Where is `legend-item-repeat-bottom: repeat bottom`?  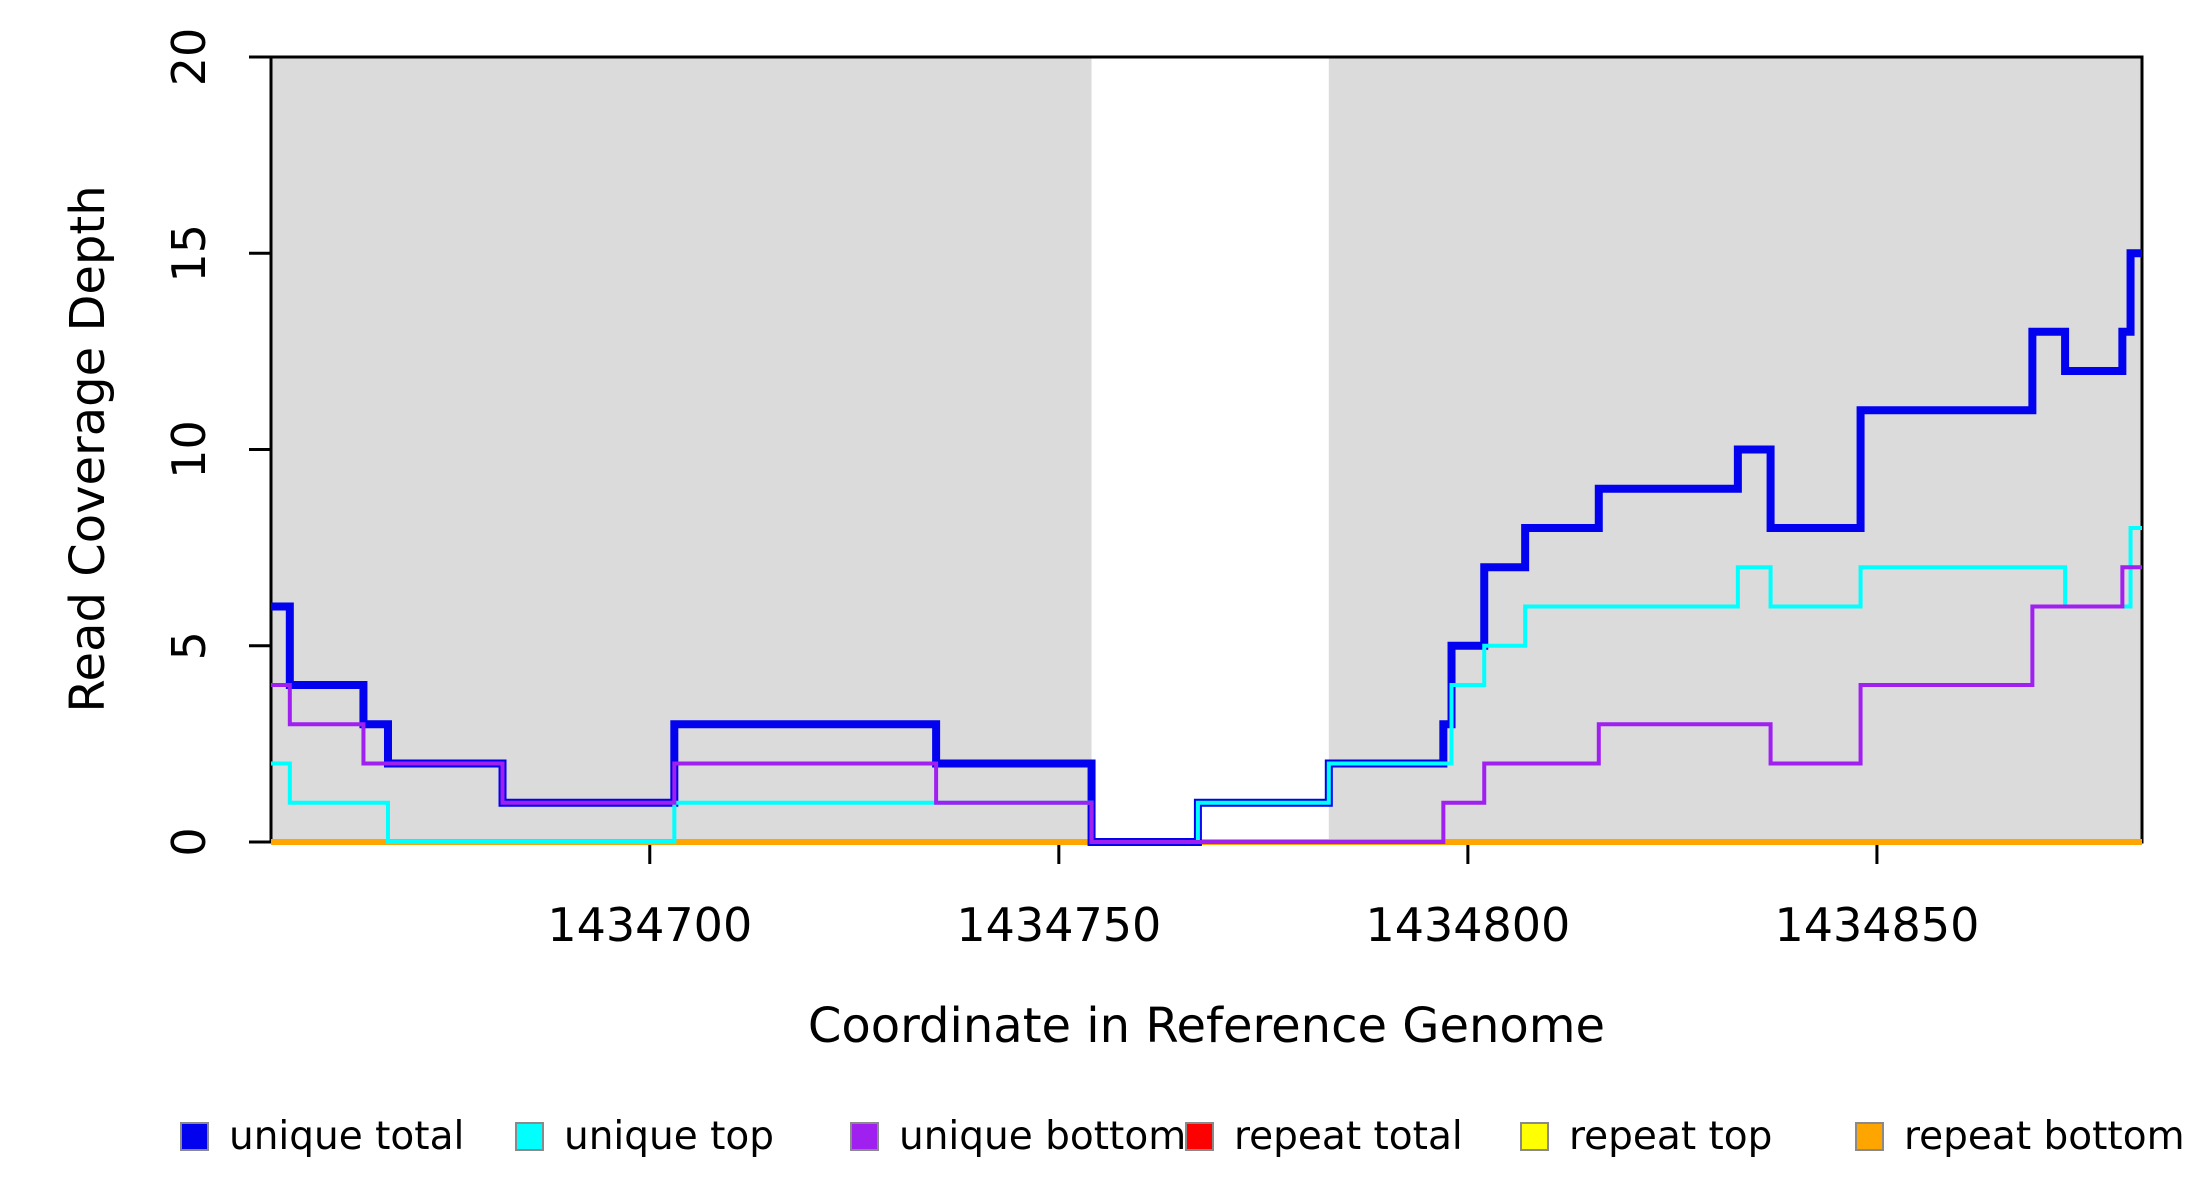
legend-item-repeat-bottom: repeat bottom is located at coordinates (2020, 1136).